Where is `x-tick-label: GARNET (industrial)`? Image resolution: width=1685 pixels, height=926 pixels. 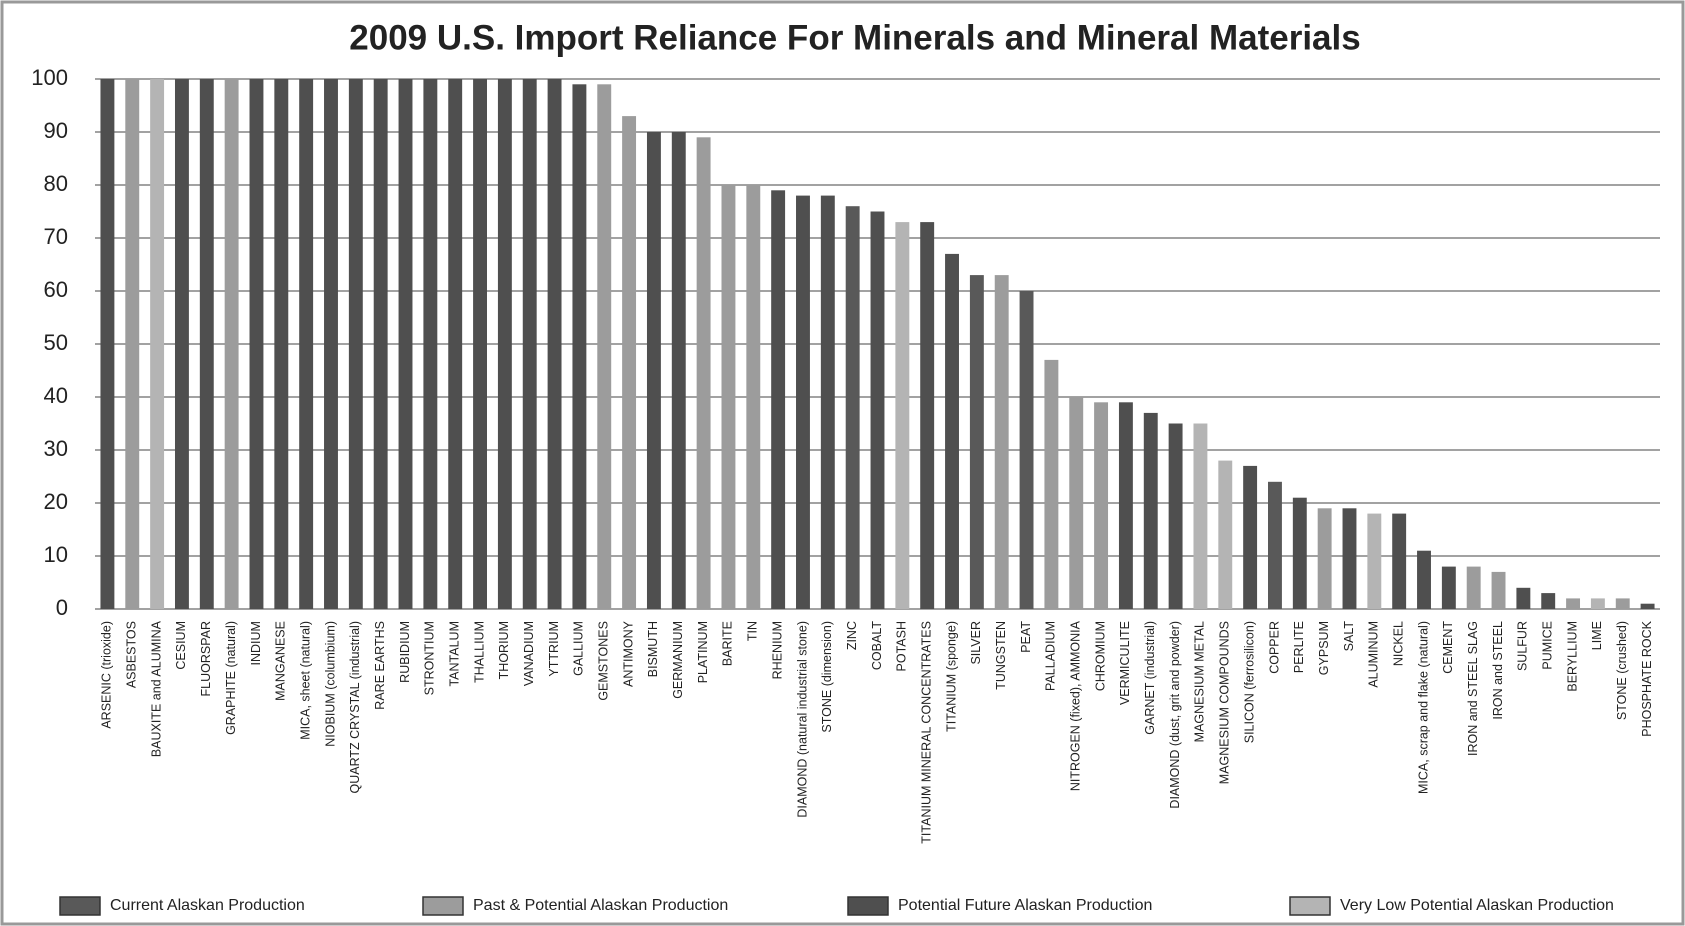 x-tick-label: GARNET (industrial) is located at coordinates (1150, 678).